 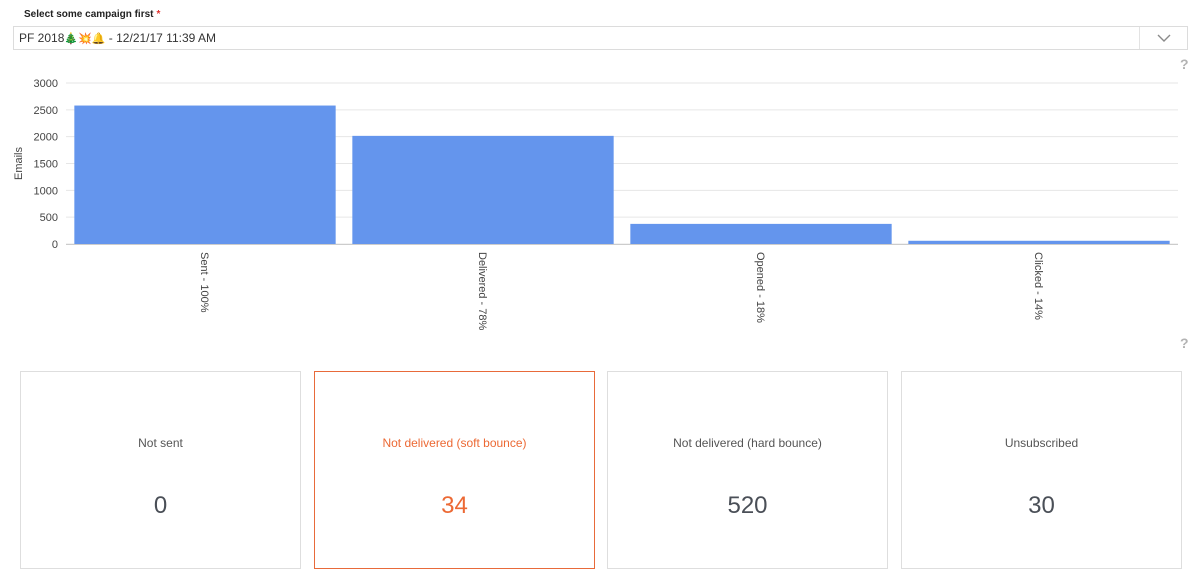 I want to click on y-tick-label: 1000, so click(x=46, y=191).